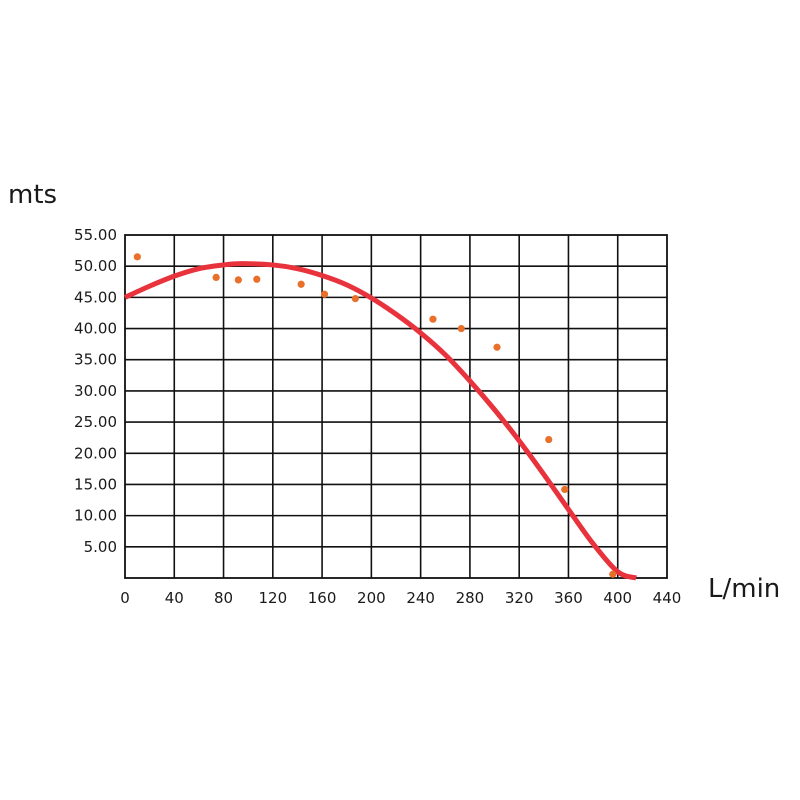 This screenshot has width=800, height=800. Describe the element at coordinates (667, 598) in the screenshot. I see `x-tick-label: 440` at that location.